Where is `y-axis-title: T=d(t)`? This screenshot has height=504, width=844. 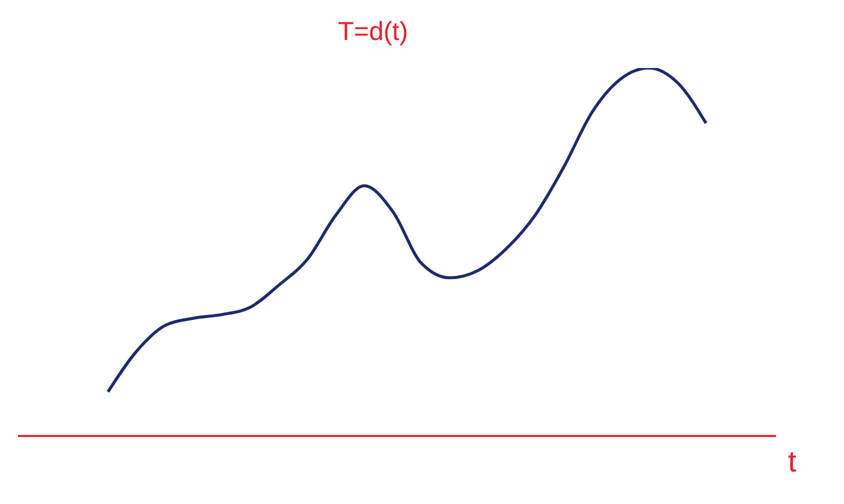 y-axis-title: T=d(t) is located at coordinates (373, 31).